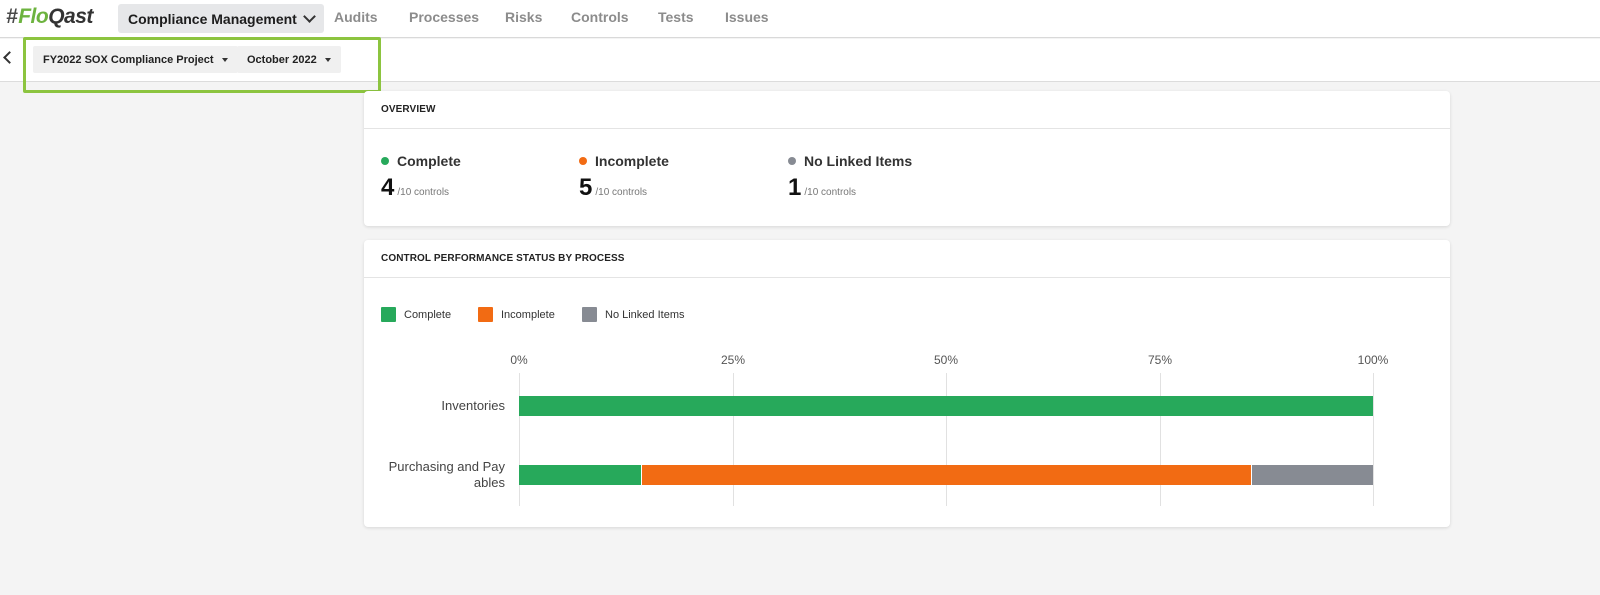  What do you see at coordinates (33, 16) in the screenshot?
I see `logo-text-a: Flo` at bounding box center [33, 16].